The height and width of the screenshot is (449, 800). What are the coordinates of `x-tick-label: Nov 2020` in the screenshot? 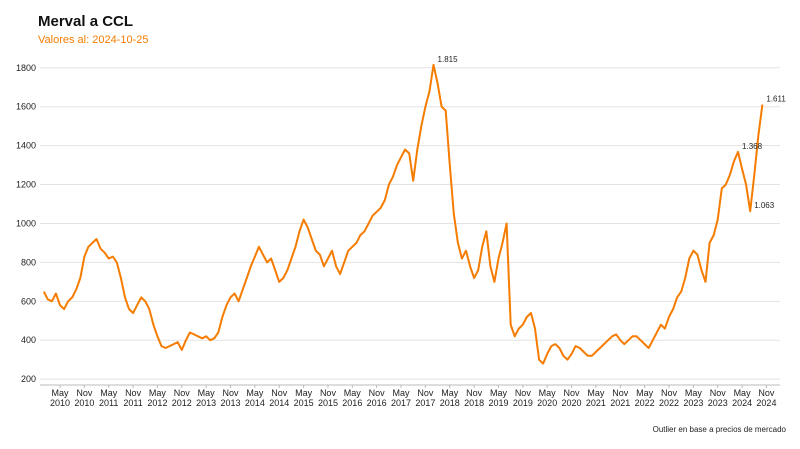 It's located at (571, 398).